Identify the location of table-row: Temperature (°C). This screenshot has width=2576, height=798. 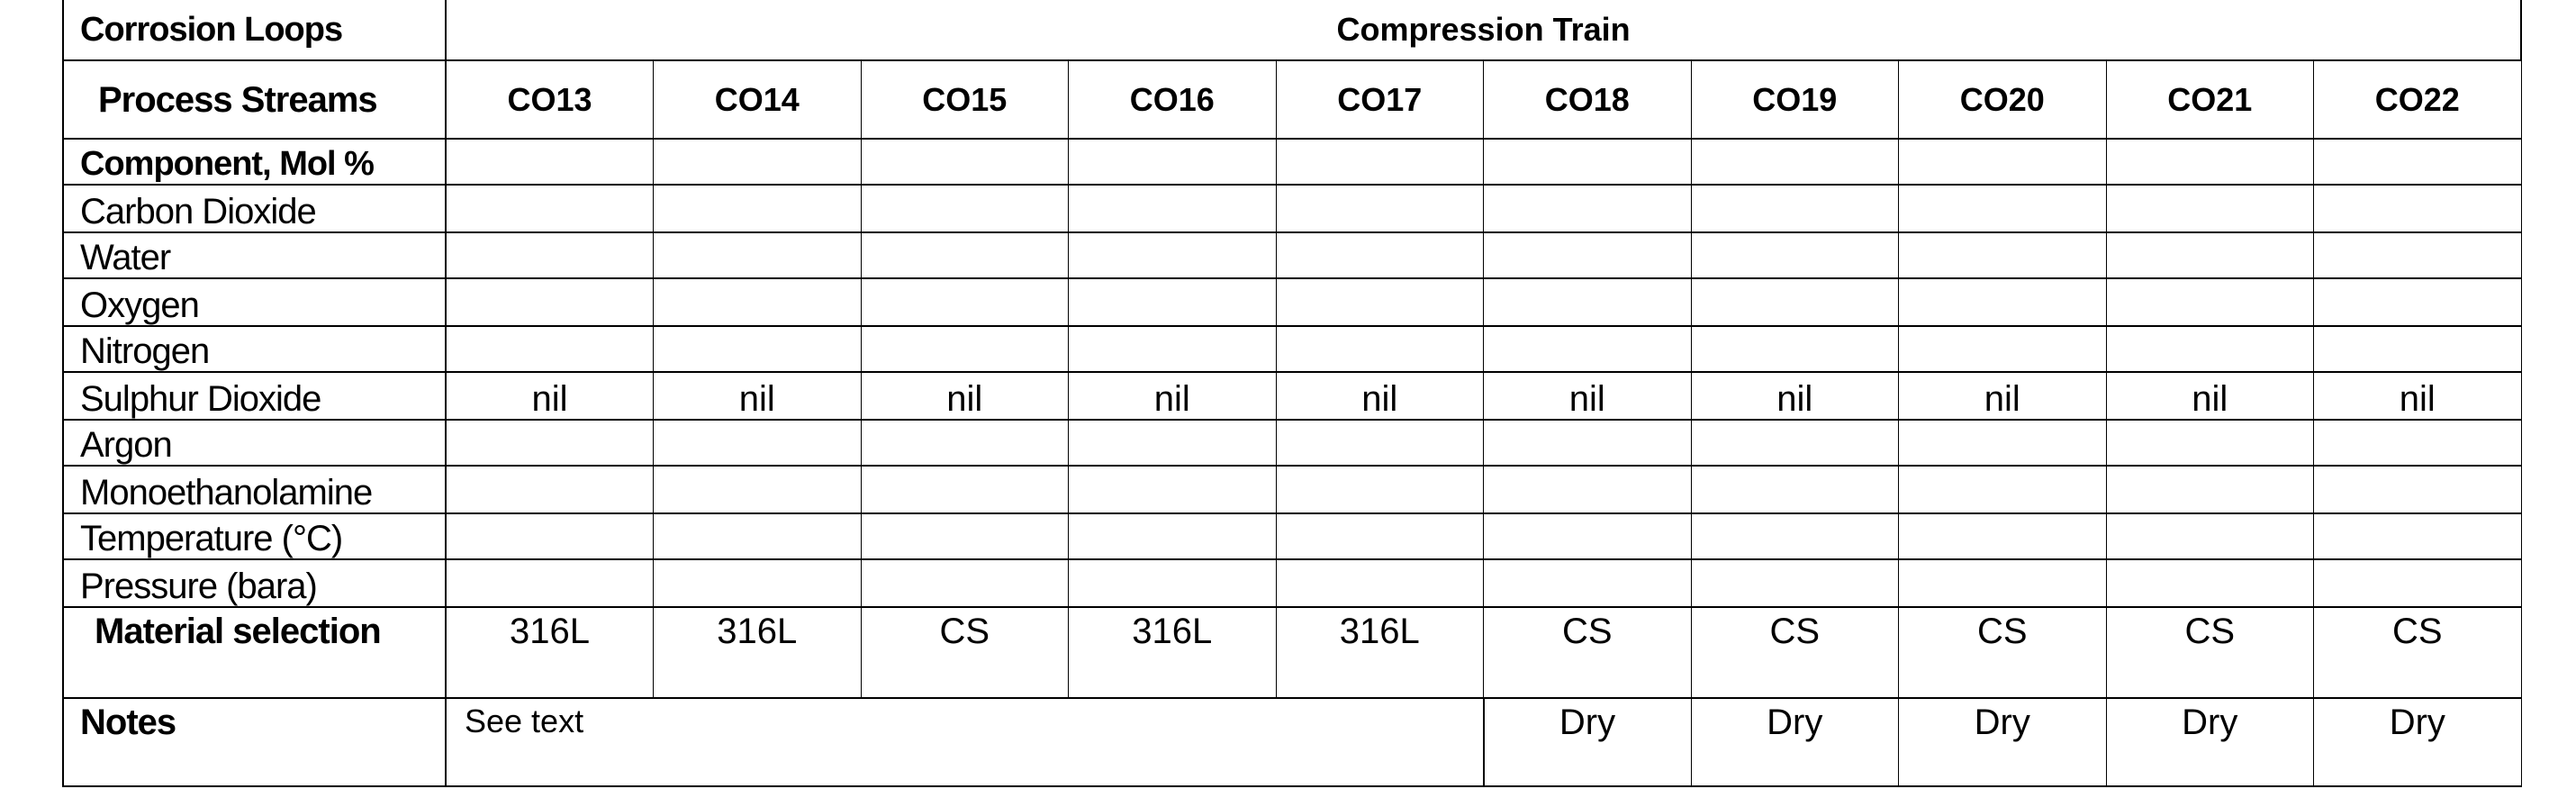
(1292, 536).